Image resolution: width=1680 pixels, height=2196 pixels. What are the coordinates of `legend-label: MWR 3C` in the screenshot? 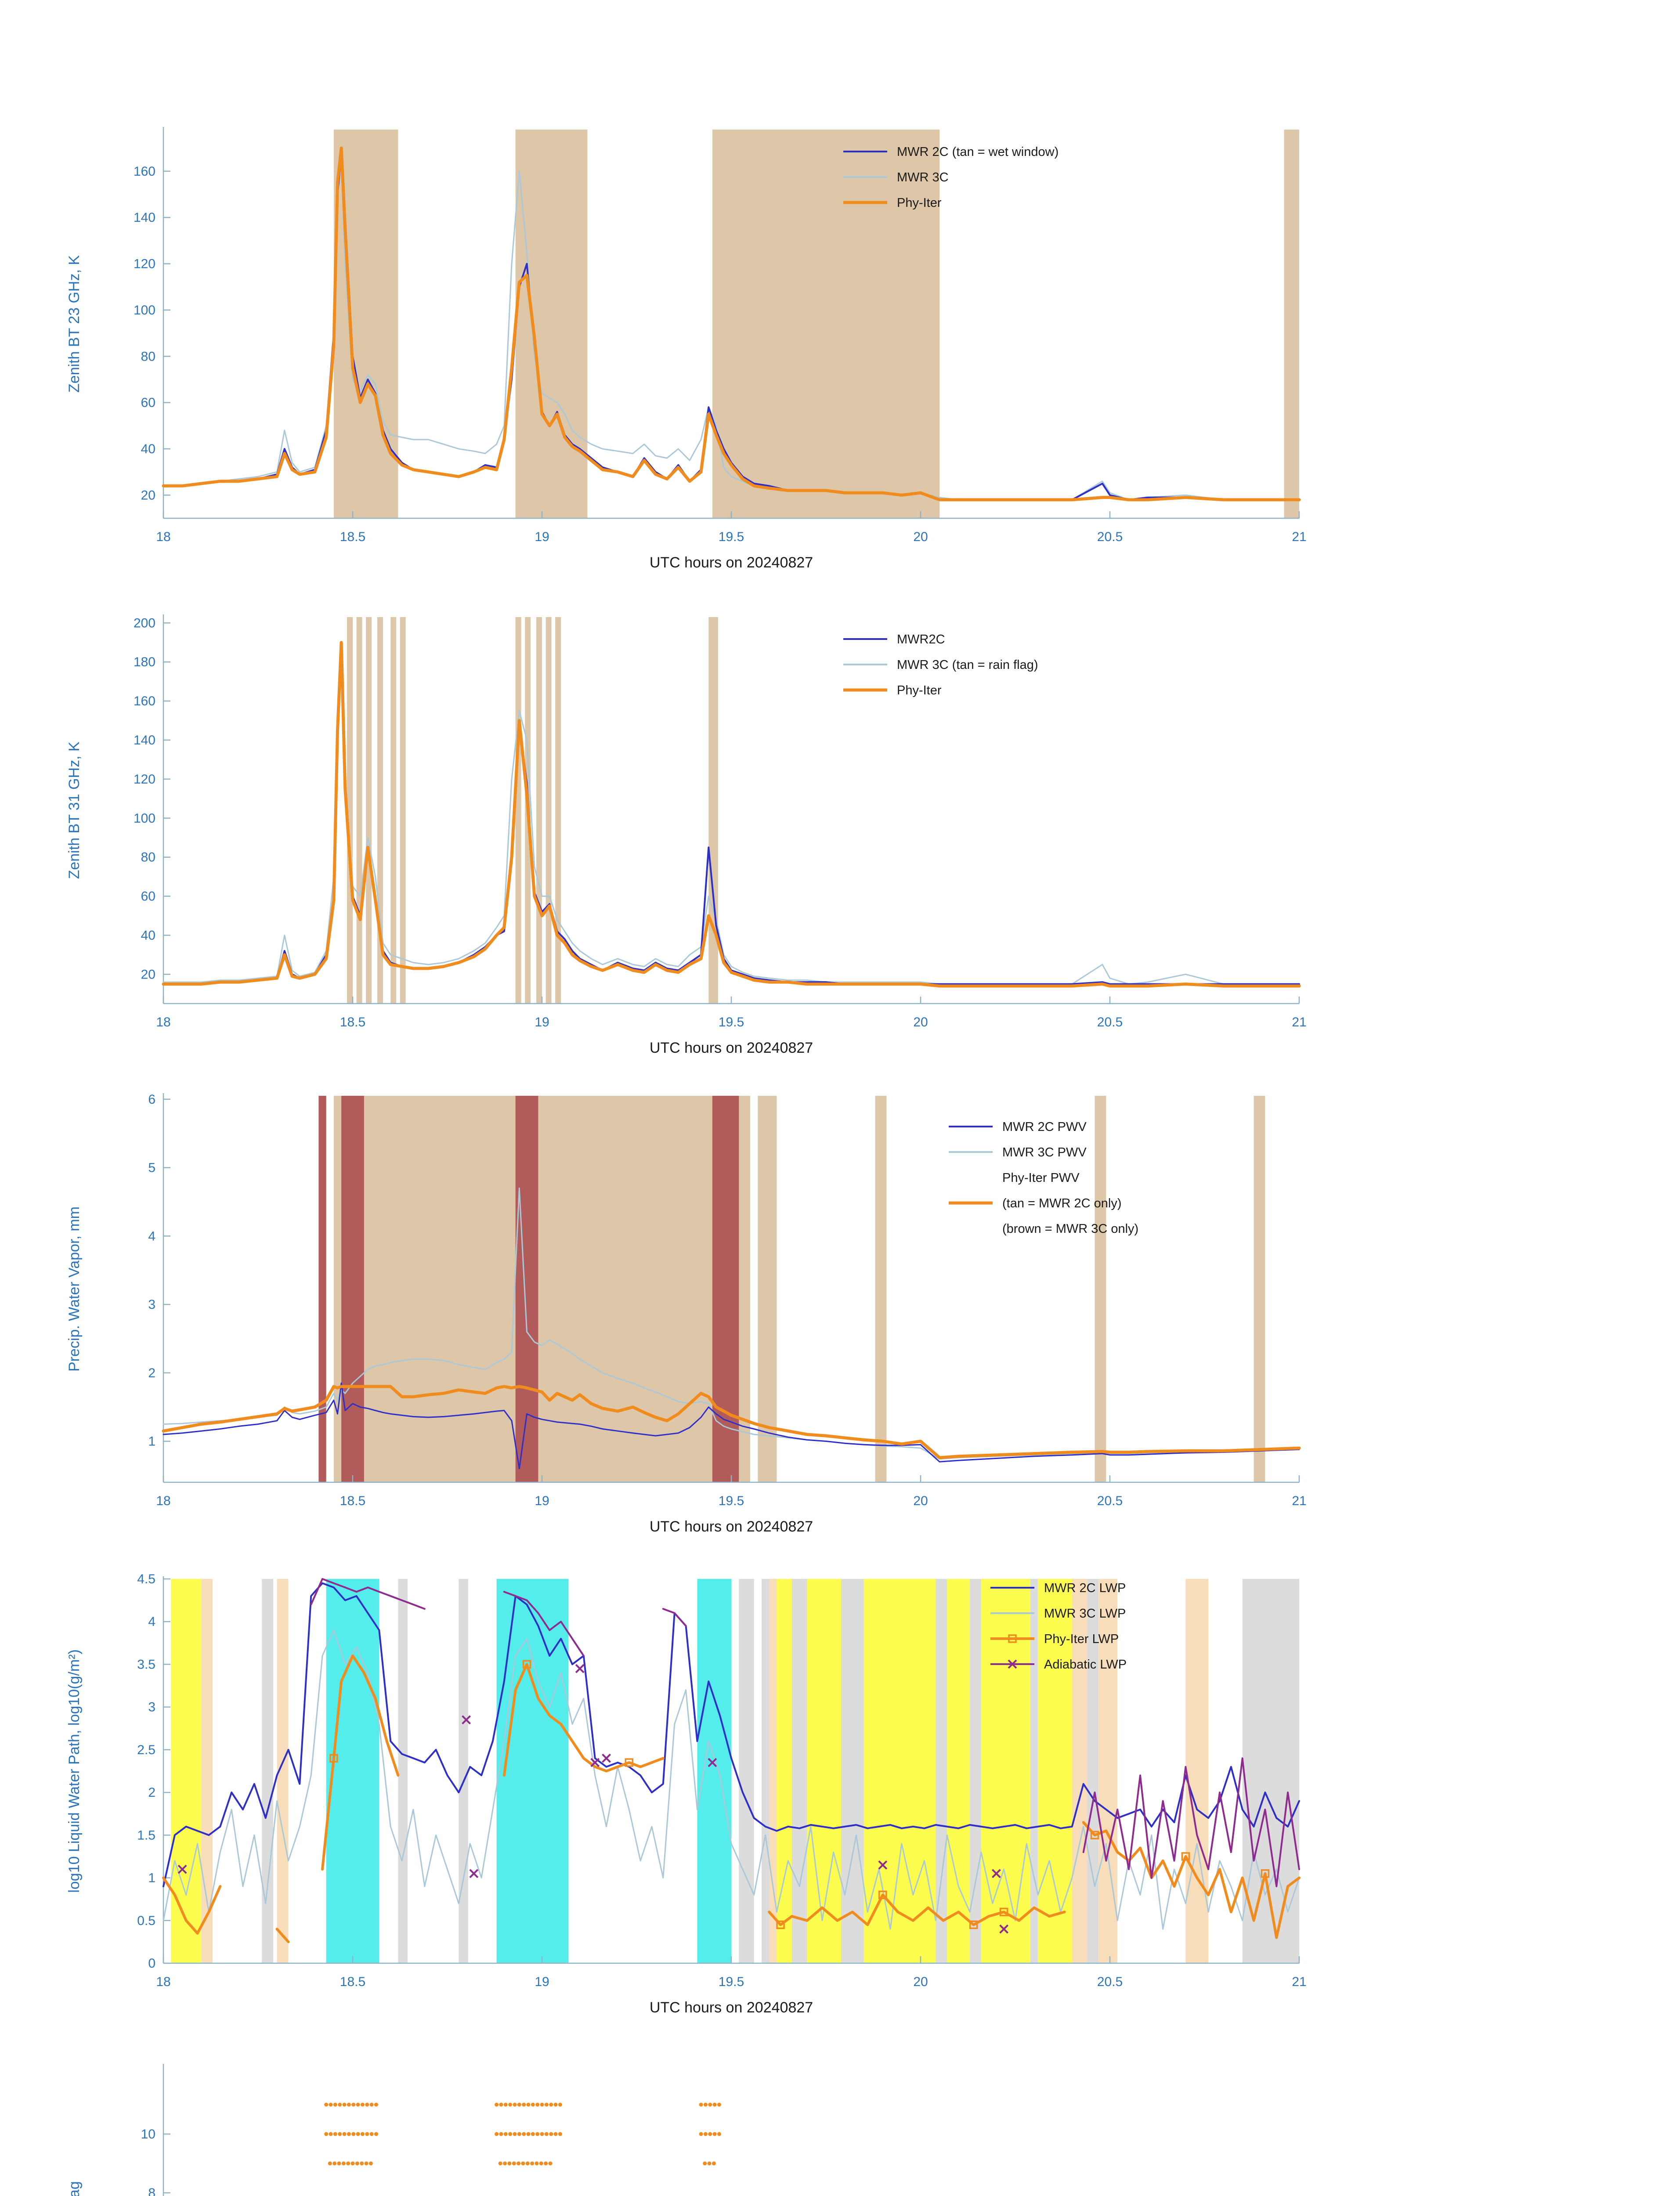 It's located at (923, 177).